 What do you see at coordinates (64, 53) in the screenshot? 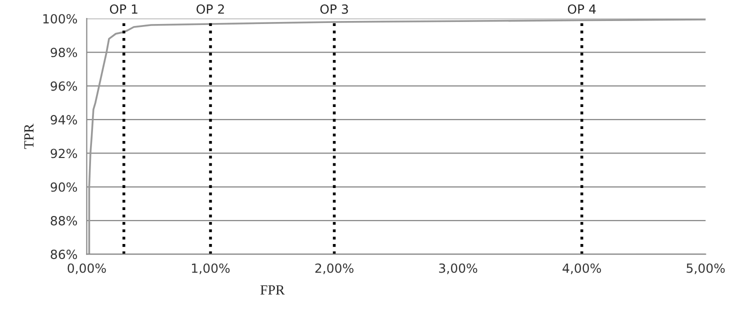
I see `y-tick-label: 98%` at bounding box center [64, 53].